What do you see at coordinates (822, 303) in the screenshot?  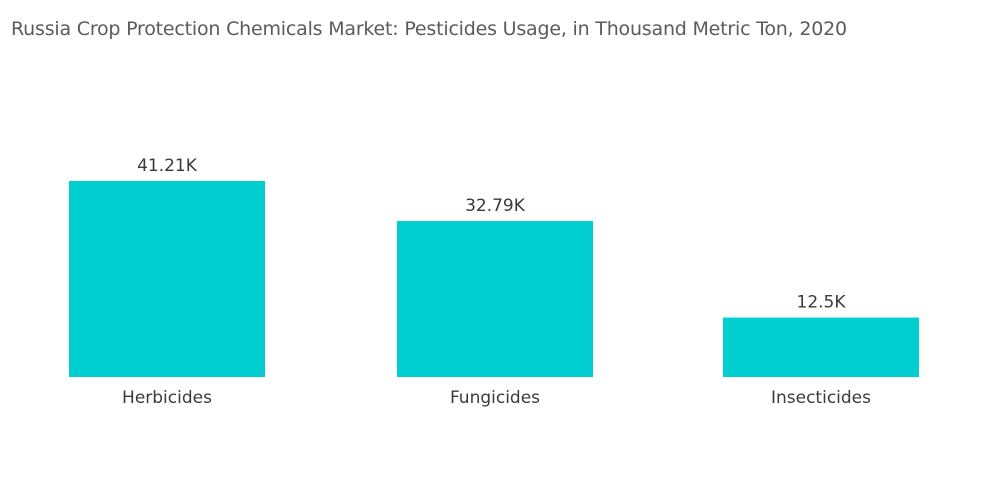 I see `data-label-insecticides: 12.5K` at bounding box center [822, 303].